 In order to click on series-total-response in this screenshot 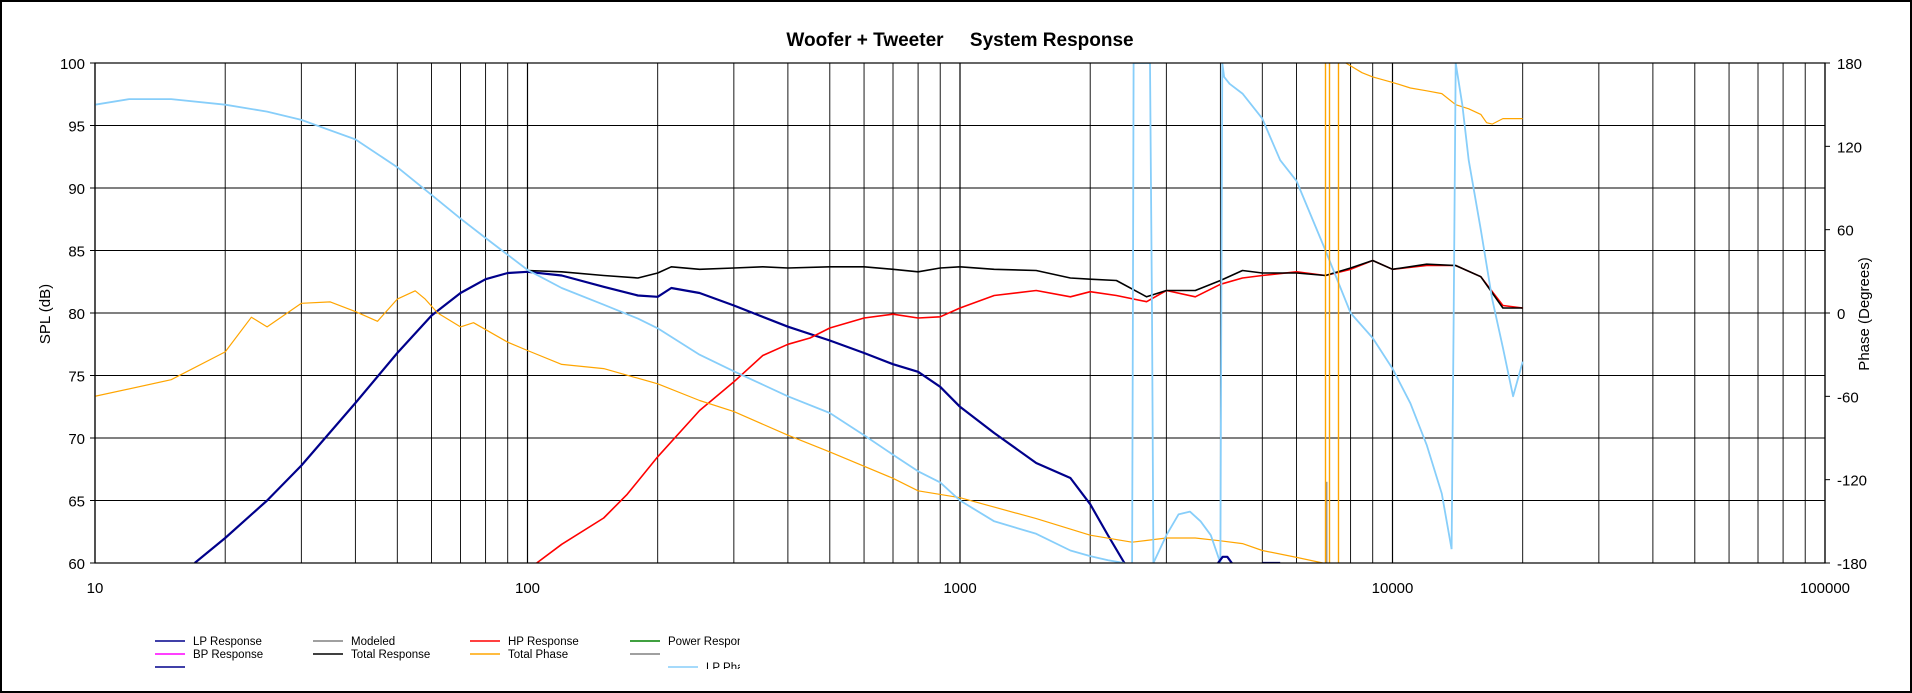, I will do `click(1025, 284)`.